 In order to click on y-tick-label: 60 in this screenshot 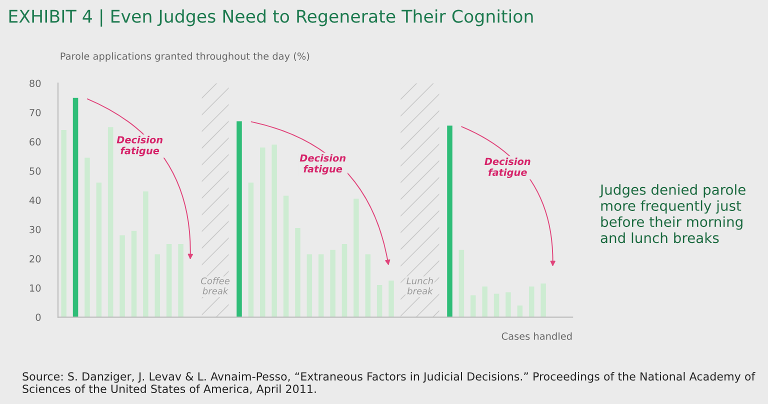, I will do `click(35, 142)`.